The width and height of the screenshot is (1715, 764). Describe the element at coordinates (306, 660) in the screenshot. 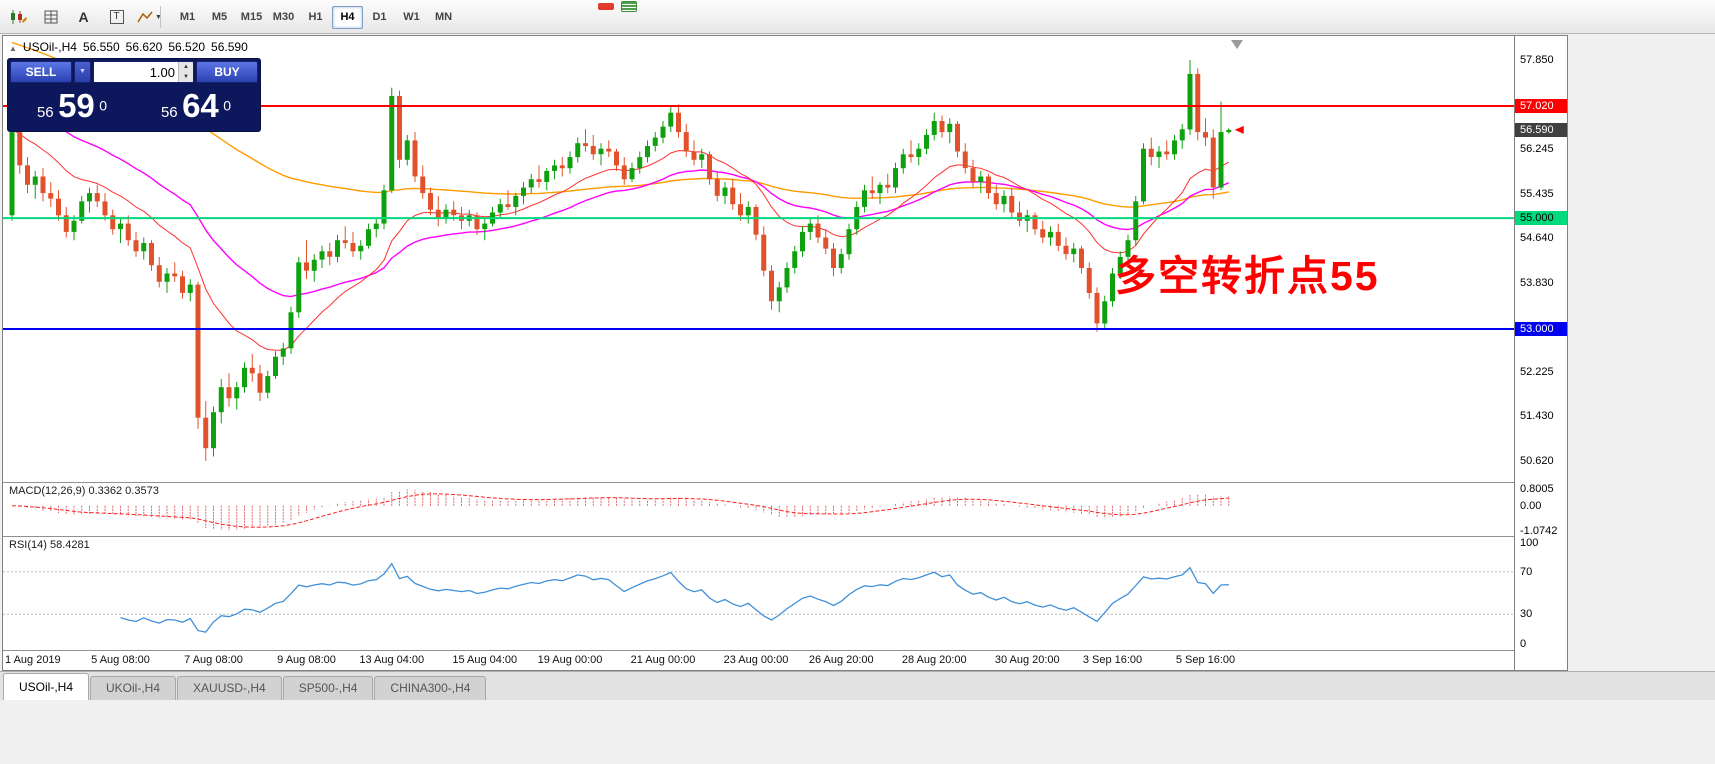

I see `time-label: 9 Aug 08:00` at that location.